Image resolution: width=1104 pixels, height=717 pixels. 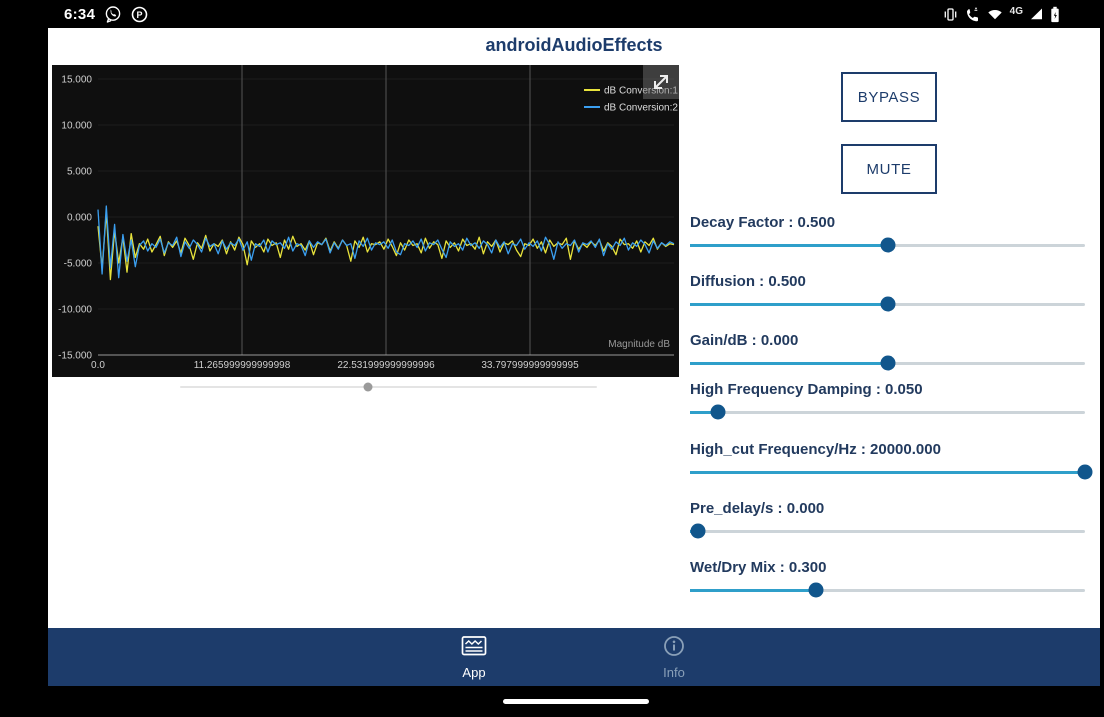 What do you see at coordinates (758, 567) in the screenshot?
I see `wet-dry-mix-label: Wet/Dry Mix : 0.300` at bounding box center [758, 567].